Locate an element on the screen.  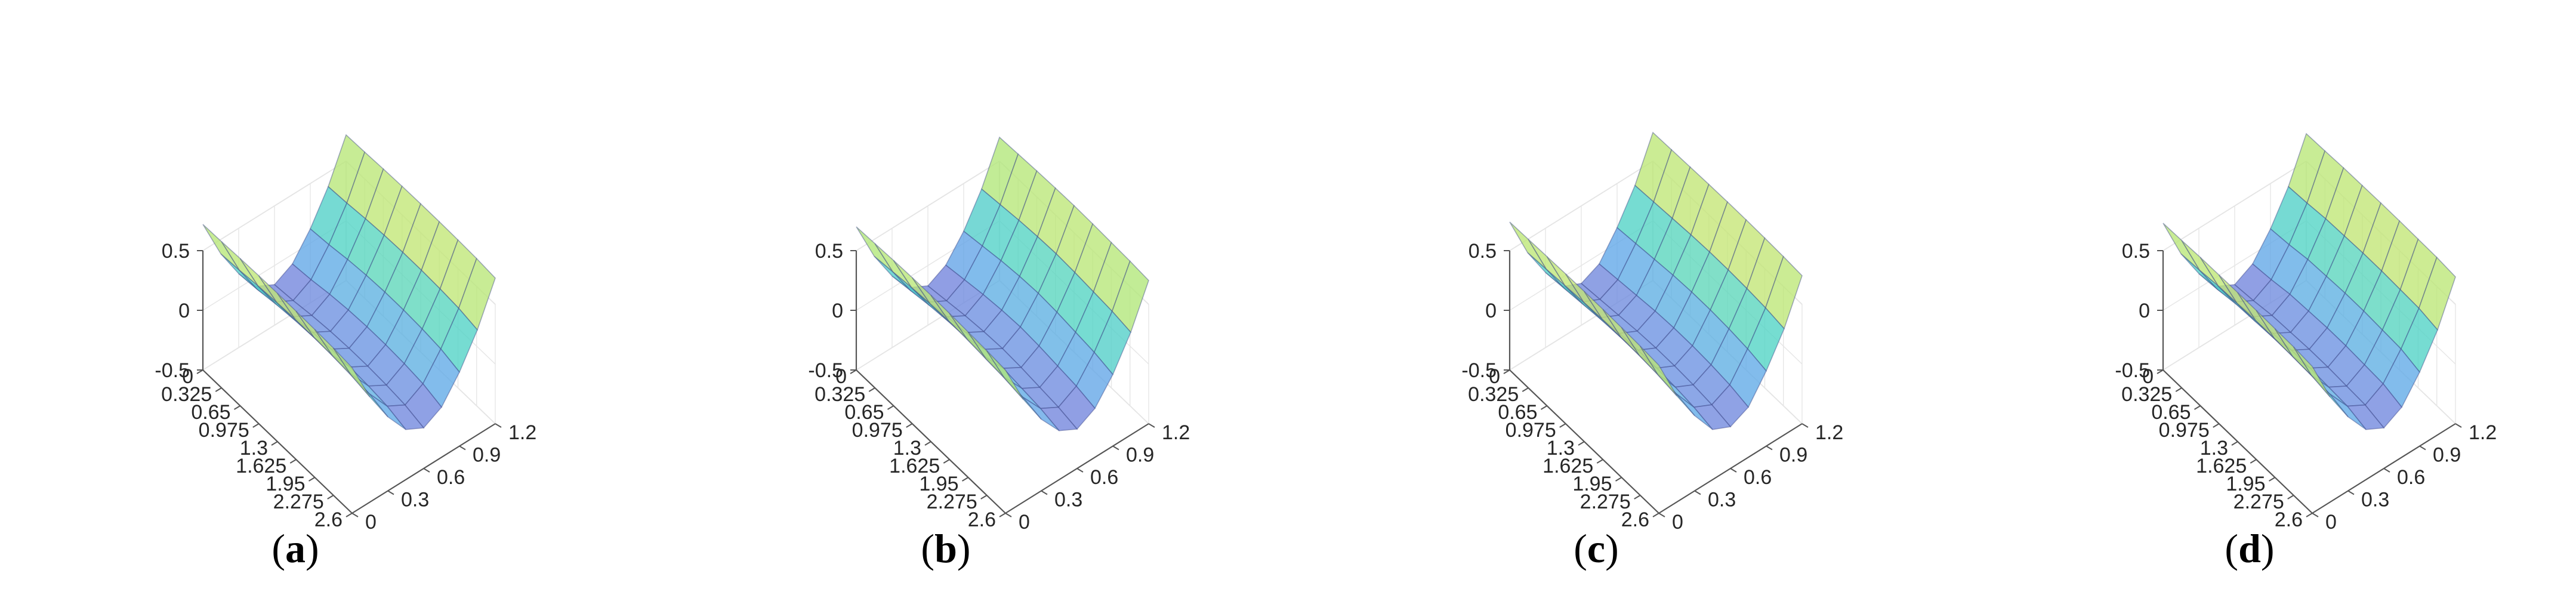
caption-b-open: ( is located at coordinates (928, 548).